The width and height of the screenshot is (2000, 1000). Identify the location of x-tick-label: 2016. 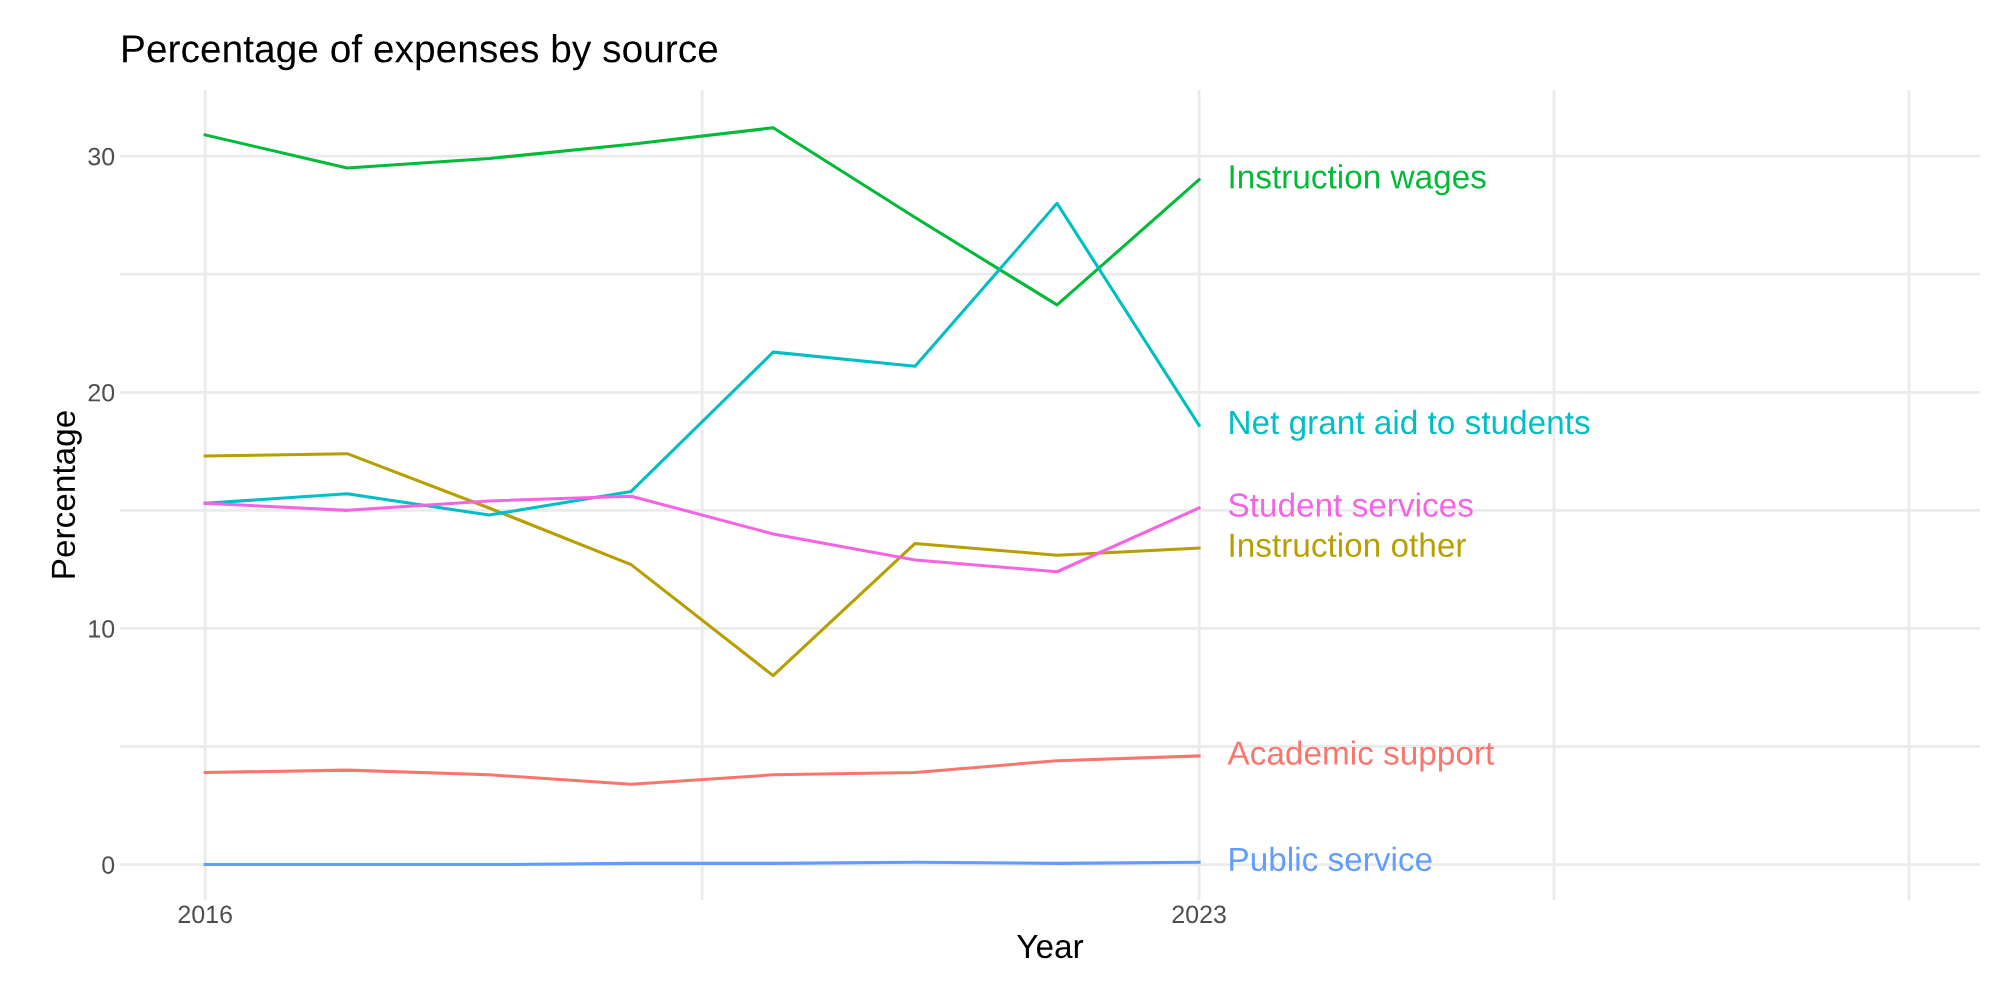
(205, 914).